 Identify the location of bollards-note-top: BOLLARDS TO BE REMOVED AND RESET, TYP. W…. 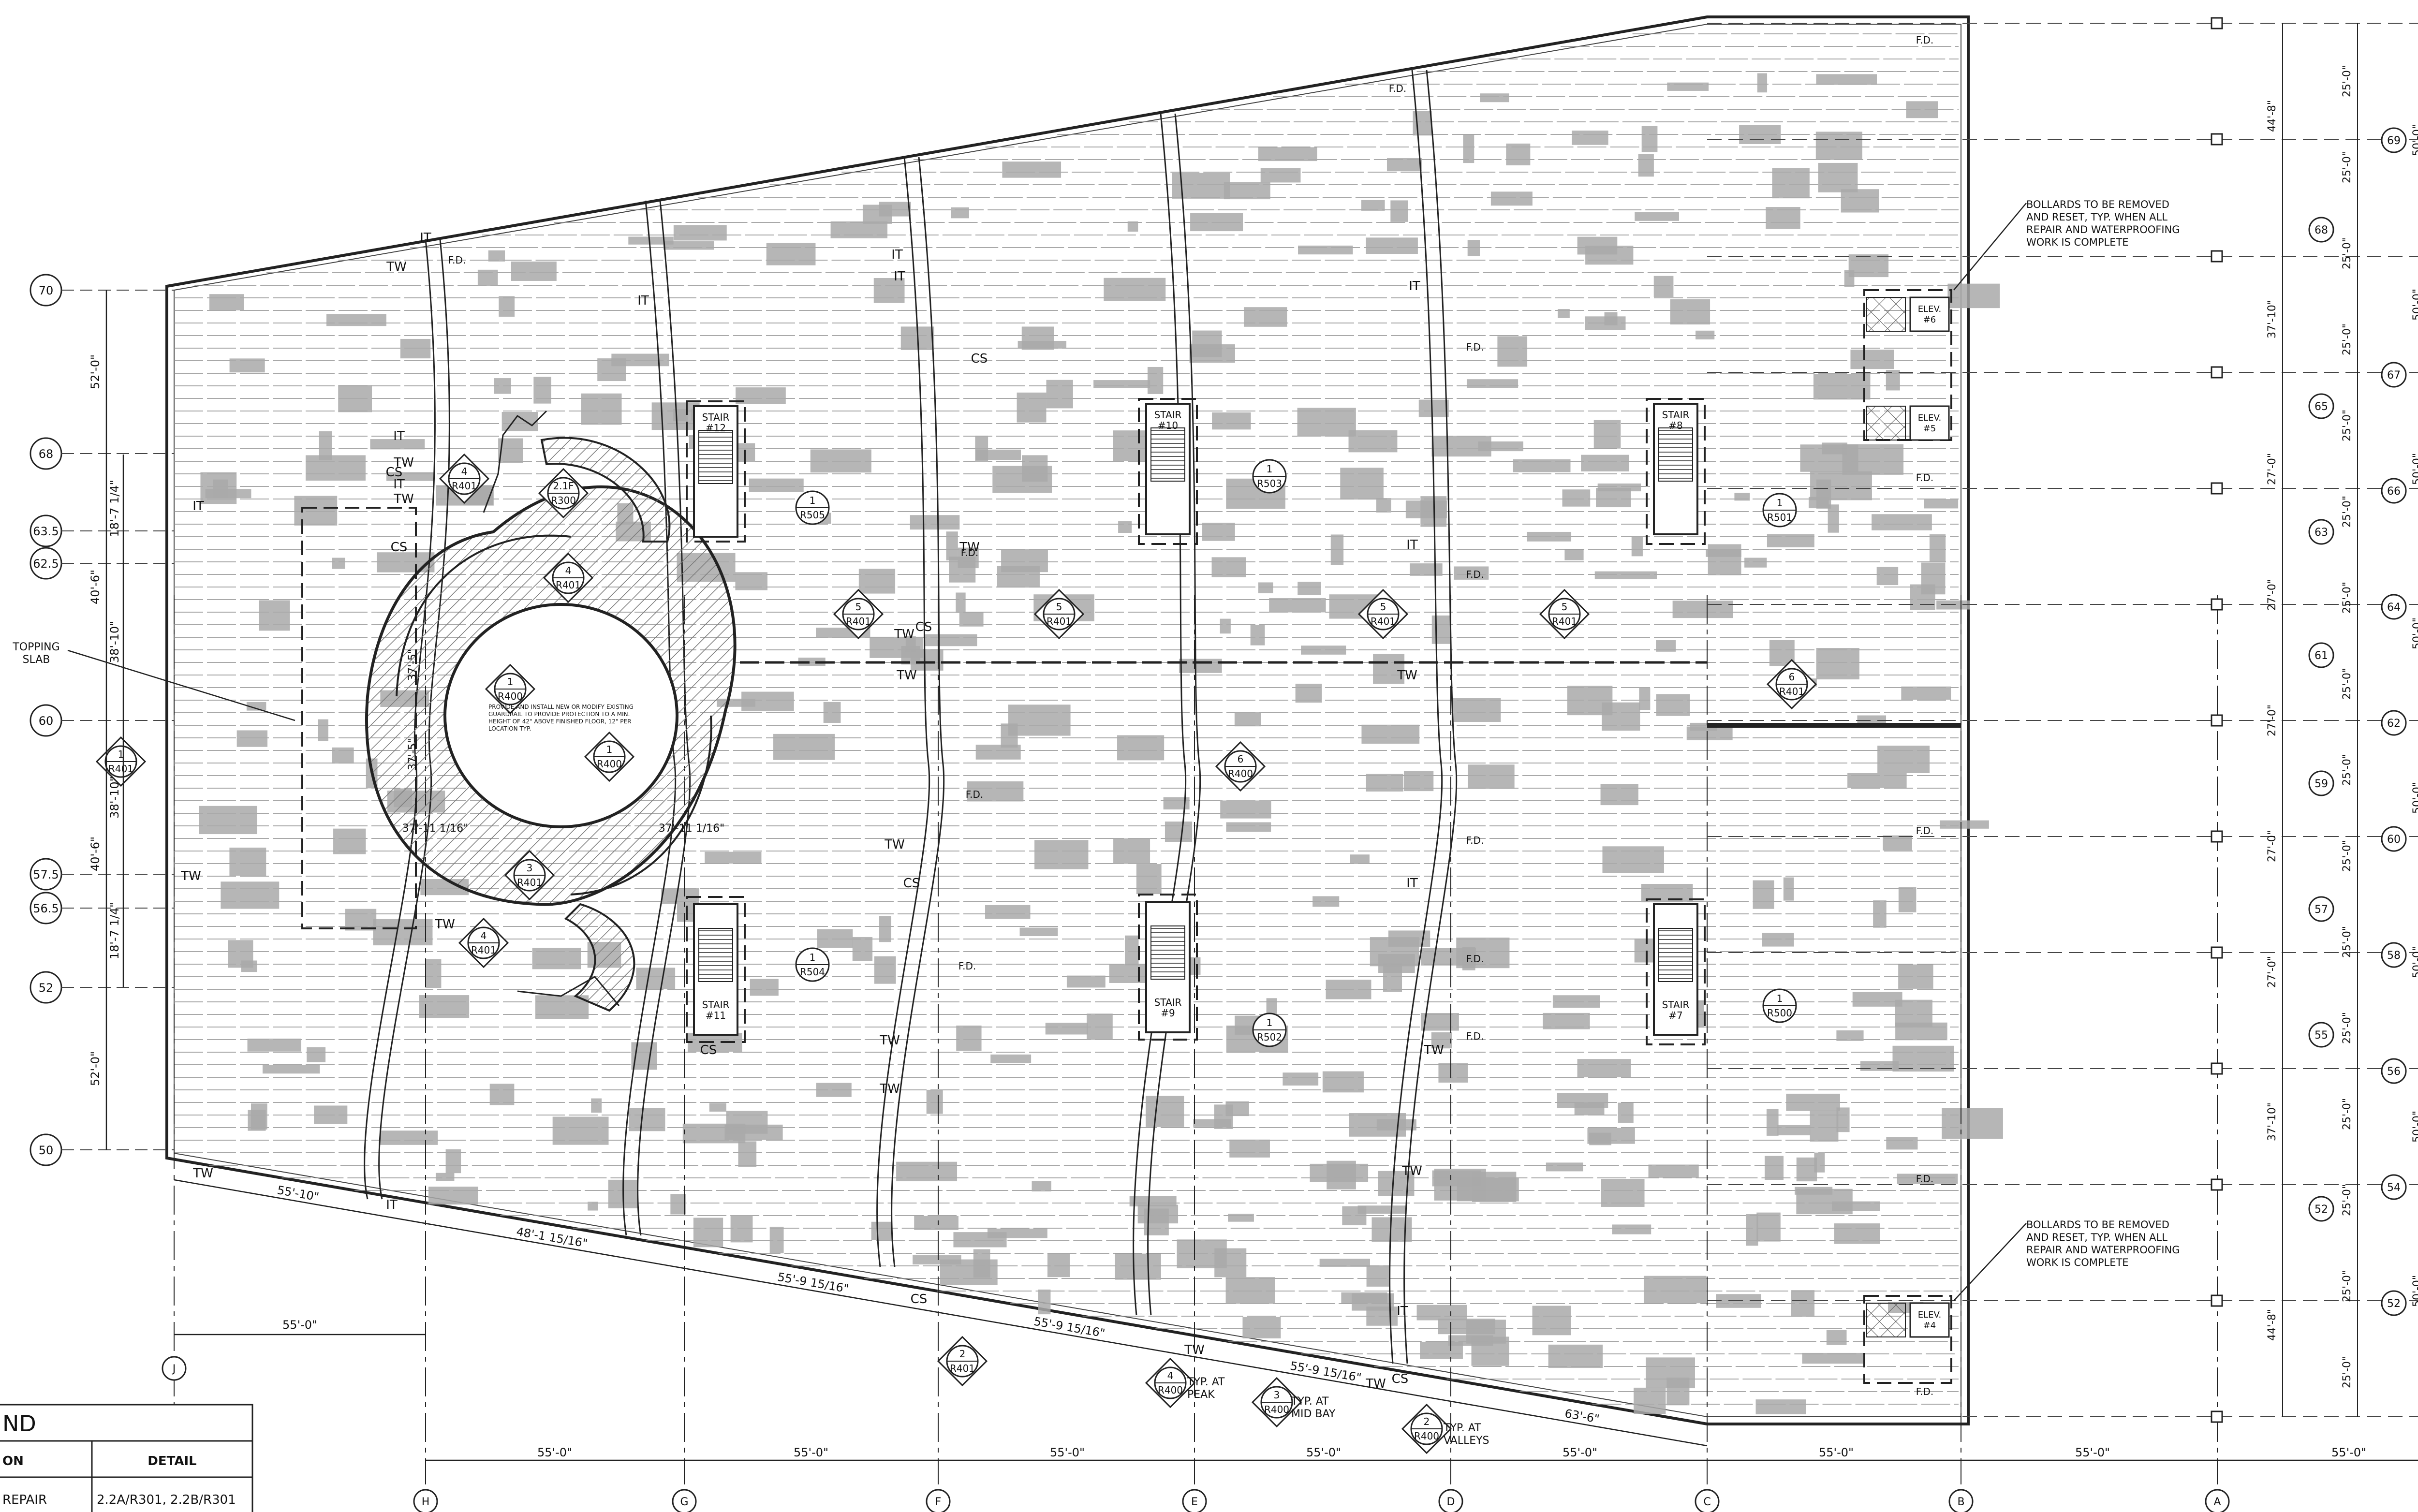
(2103, 223).